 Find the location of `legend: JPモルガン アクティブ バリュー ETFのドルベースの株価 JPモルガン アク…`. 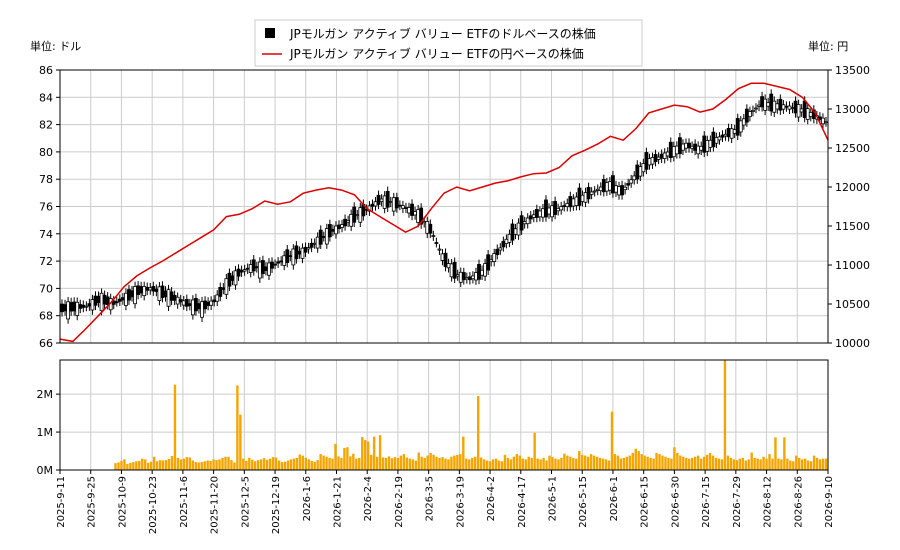

legend: JPモルガン アクティブ バリュー ETFのドルベースの株価 JPモルガン アク… is located at coordinates (448, 43).